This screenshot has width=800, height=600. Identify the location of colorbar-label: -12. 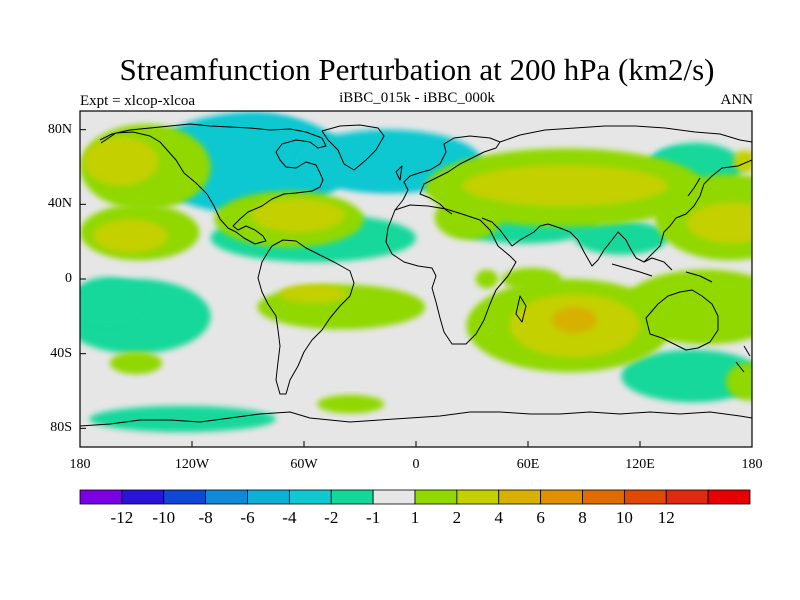
(122, 517).